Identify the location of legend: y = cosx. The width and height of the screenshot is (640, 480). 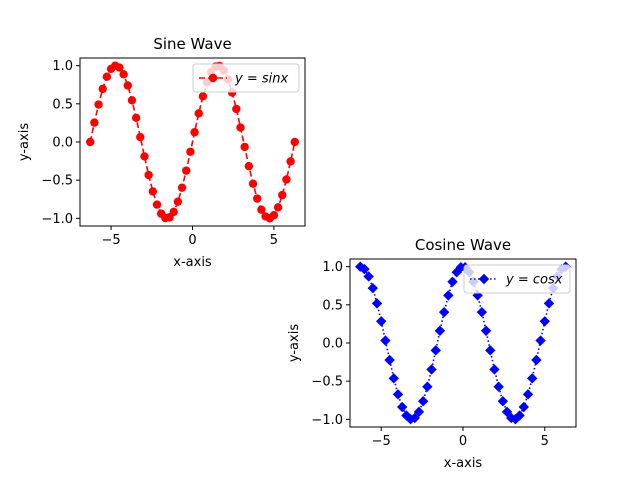
(517, 279).